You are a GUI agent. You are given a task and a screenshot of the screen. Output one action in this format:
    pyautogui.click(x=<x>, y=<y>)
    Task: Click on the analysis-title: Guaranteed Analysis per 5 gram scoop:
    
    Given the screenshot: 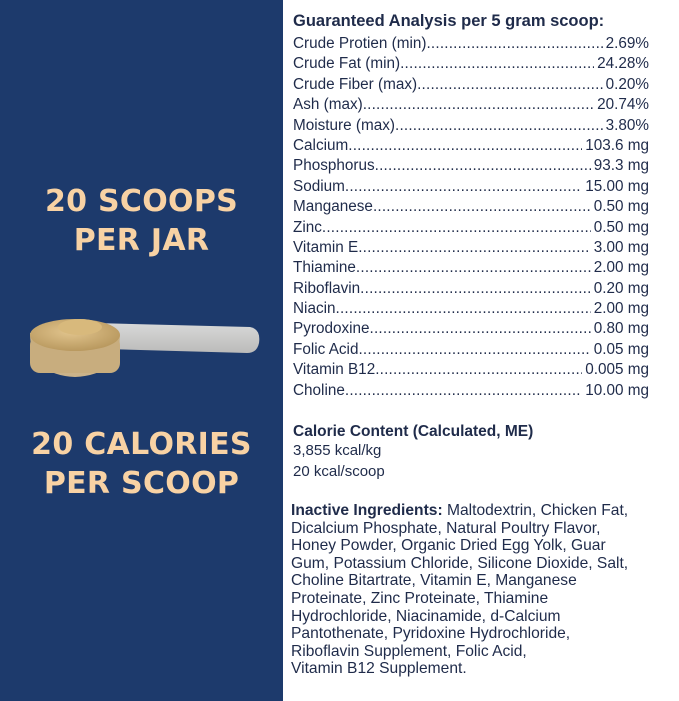 What is the action you would take?
    pyautogui.click(x=449, y=21)
    